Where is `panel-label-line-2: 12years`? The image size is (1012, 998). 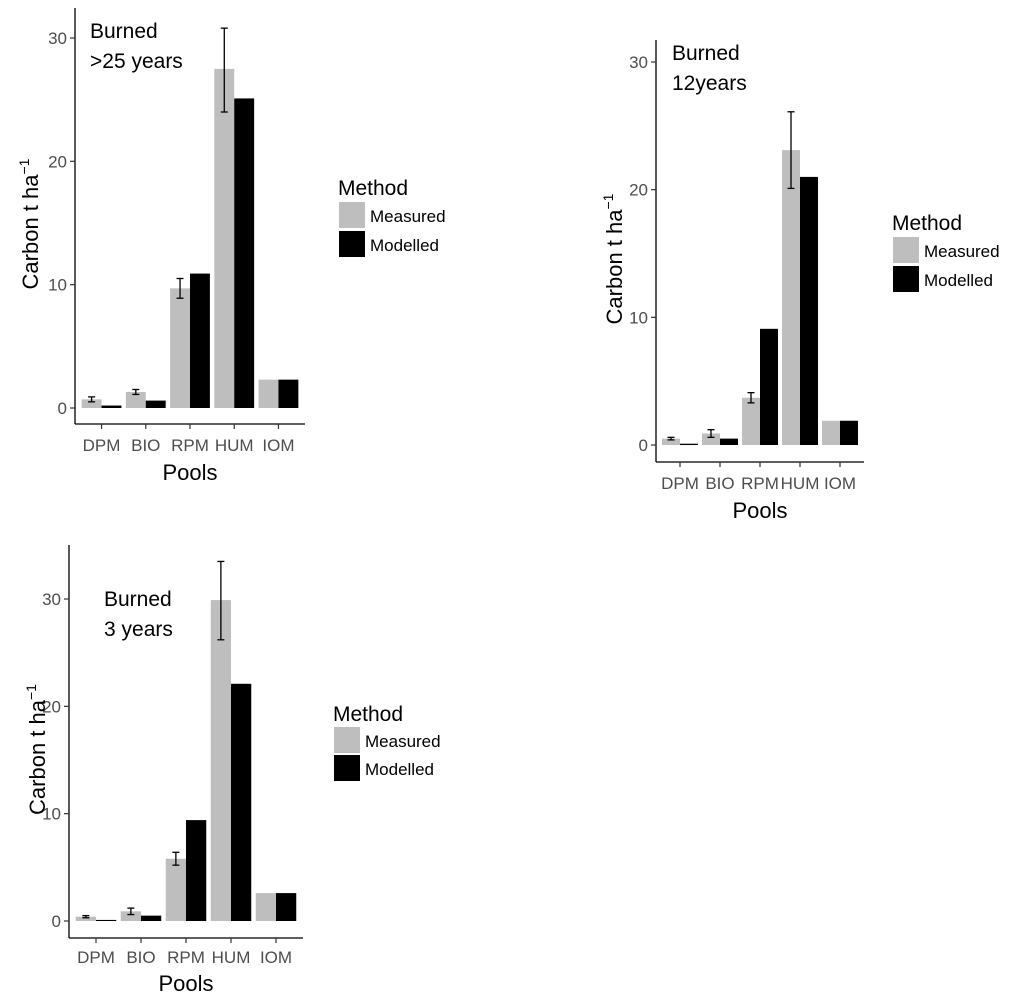
panel-label-line-2: 12years is located at coordinates (709, 83).